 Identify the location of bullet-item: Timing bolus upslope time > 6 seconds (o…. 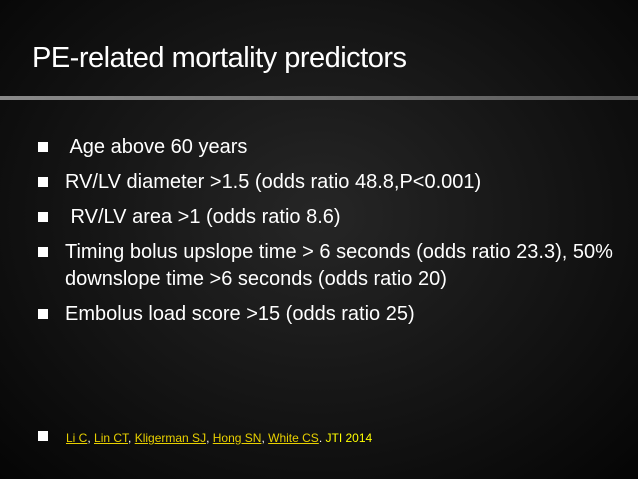
(328, 266).